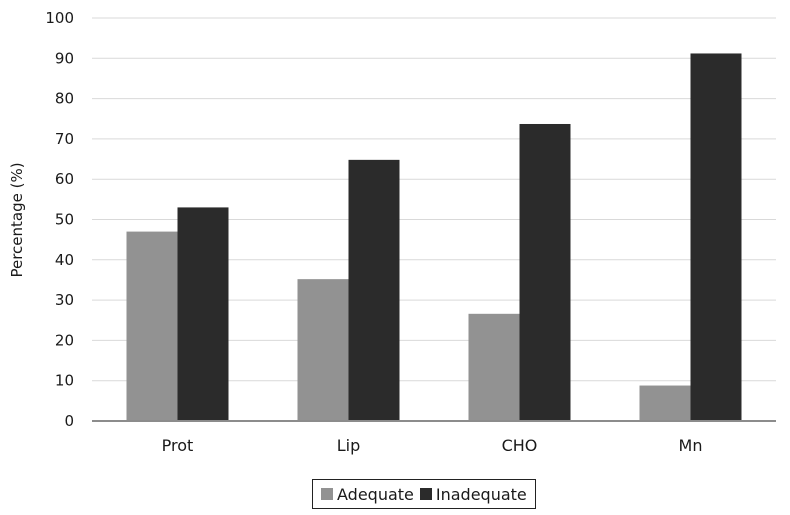 The width and height of the screenshot is (790, 515). I want to click on bar-adequate-mn, so click(665, 403).